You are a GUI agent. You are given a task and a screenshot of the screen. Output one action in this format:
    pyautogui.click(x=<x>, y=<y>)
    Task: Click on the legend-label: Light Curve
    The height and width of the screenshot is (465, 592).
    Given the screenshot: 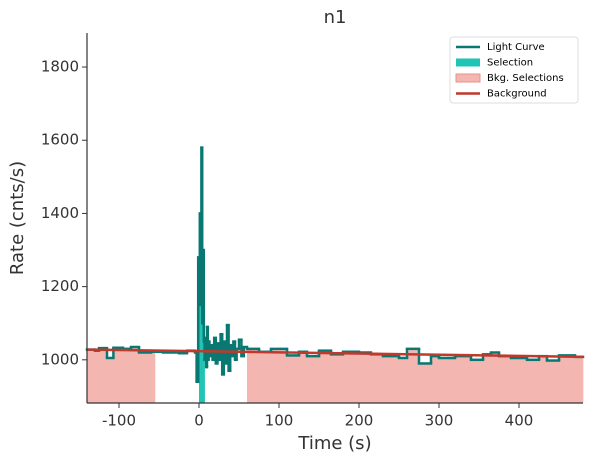 What is the action you would take?
    pyautogui.click(x=516, y=47)
    